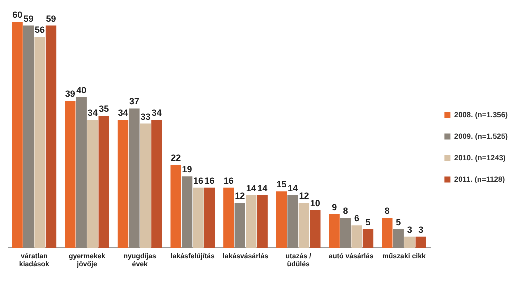 Image resolution: width=526 pixels, height=281 pixels. What do you see at coordinates (357, 219) in the screenshot?
I see `data-label: 6` at bounding box center [357, 219].